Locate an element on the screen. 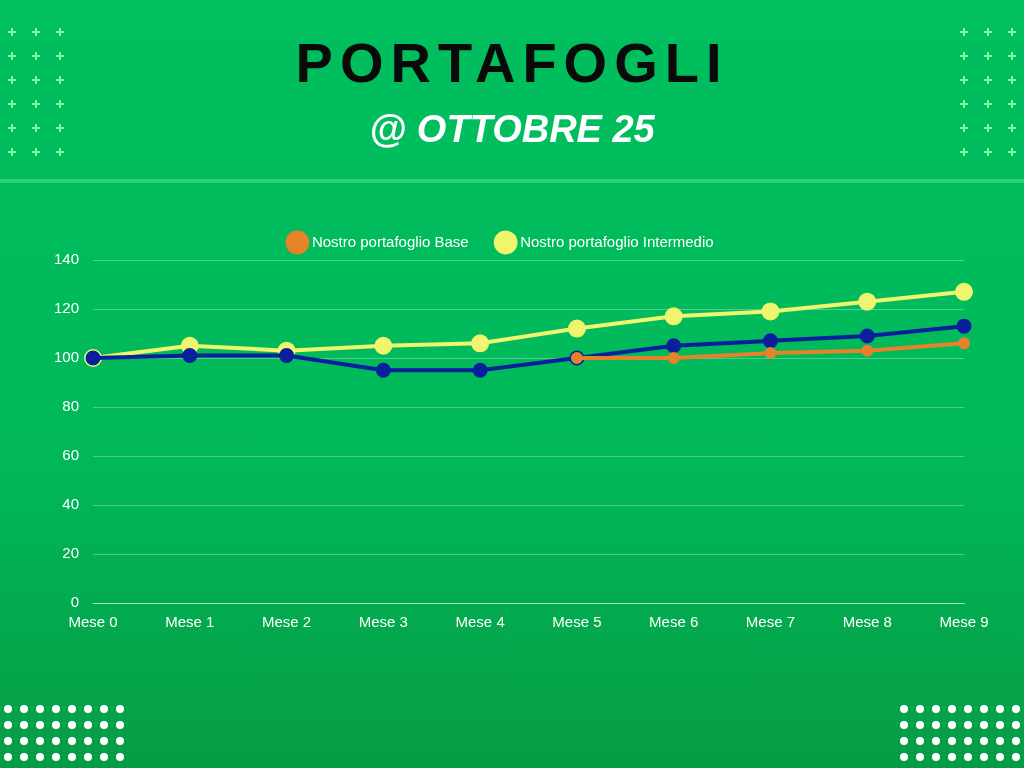 This screenshot has width=1024, height=768. y-tick-label: 140 is located at coordinates (67, 259).